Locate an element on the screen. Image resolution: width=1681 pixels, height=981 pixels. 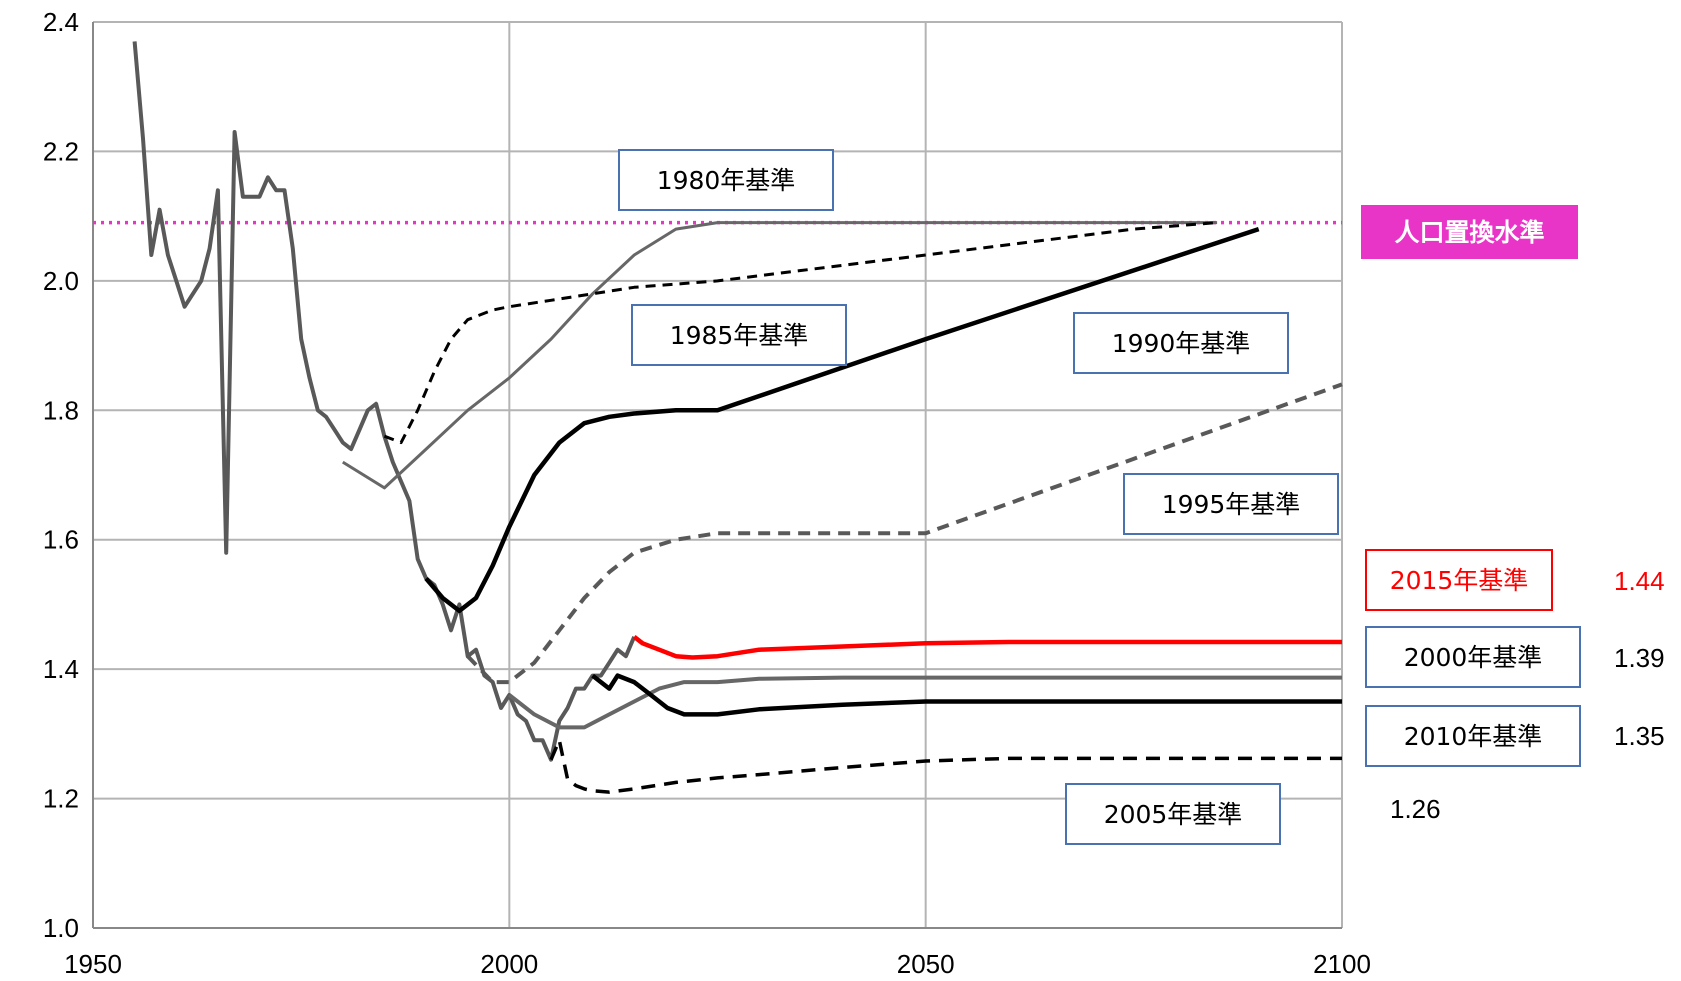
series-label-l2010: 2010年基準 is located at coordinates (1473, 736).